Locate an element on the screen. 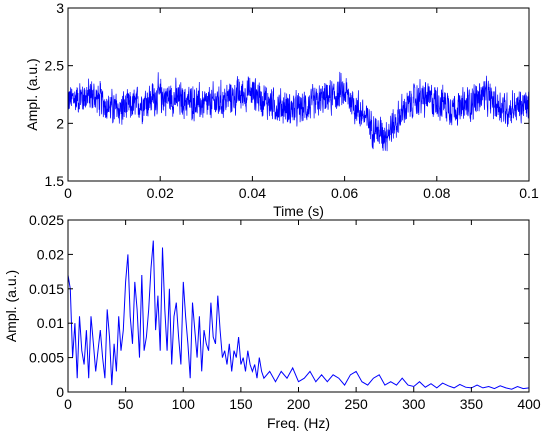 The image size is (548, 434). x-tick-label: 350 is located at coordinates (472, 404).